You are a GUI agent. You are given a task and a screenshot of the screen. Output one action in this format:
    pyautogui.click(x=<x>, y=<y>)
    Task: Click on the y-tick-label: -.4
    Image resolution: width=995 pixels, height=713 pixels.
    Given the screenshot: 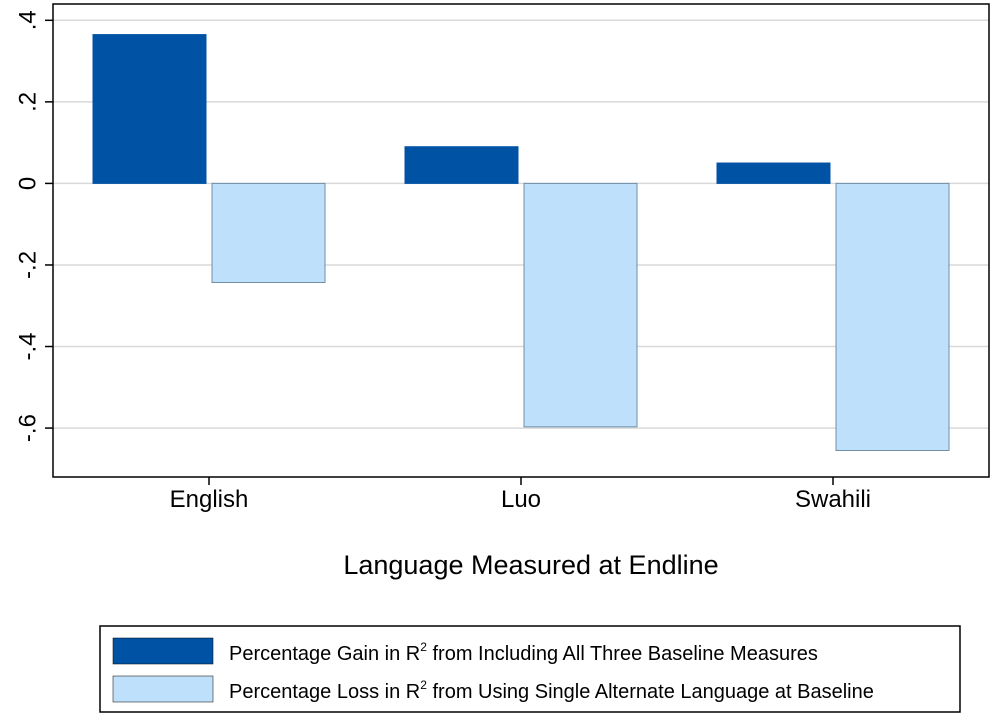 What is the action you would take?
    pyautogui.click(x=27, y=347)
    